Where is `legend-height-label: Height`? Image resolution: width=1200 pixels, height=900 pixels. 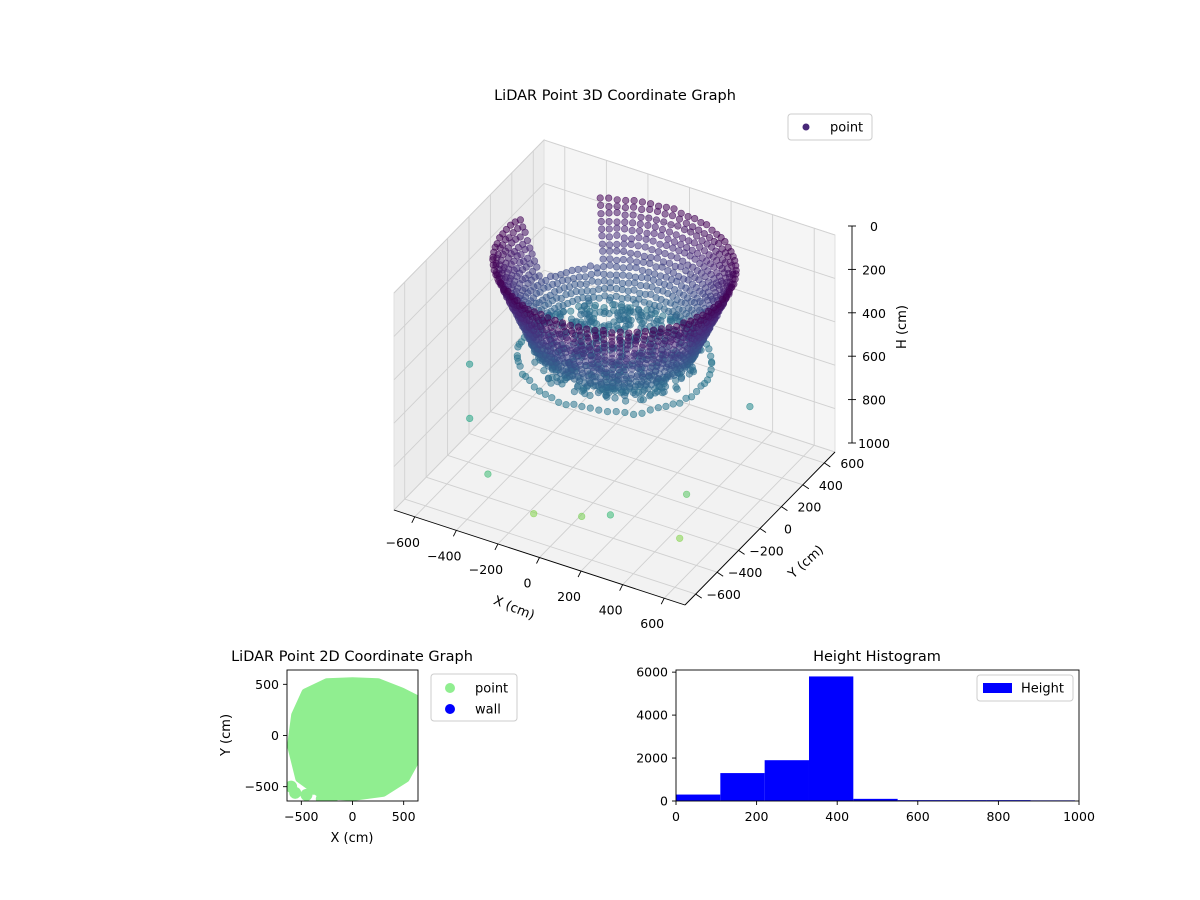
legend-height-label: Height is located at coordinates (1042, 689).